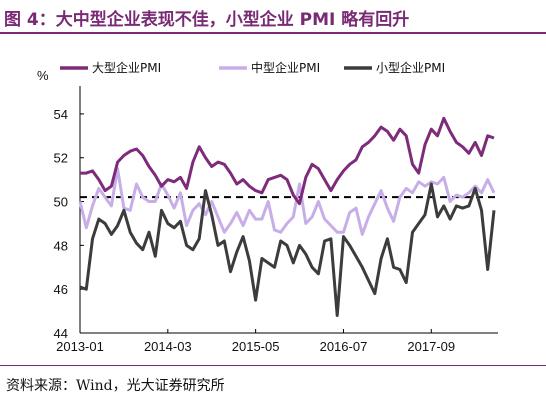  I want to click on figure-title-bar: 图 4：大中型企业表现不佳，小型企业 PMI 略有回升, so click(273, 17).